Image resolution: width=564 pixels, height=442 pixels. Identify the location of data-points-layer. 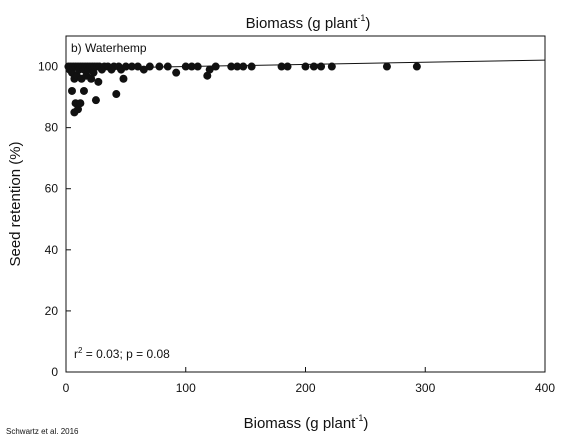
(242, 89).